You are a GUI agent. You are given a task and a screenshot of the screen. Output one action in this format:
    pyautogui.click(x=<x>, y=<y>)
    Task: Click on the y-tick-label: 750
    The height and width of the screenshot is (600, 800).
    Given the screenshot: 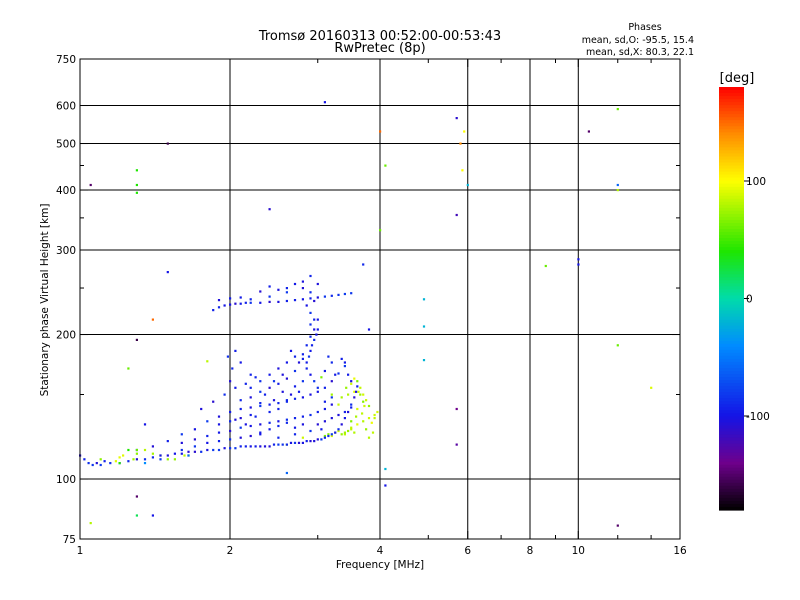 What is the action you would take?
    pyautogui.click(x=66, y=60)
    